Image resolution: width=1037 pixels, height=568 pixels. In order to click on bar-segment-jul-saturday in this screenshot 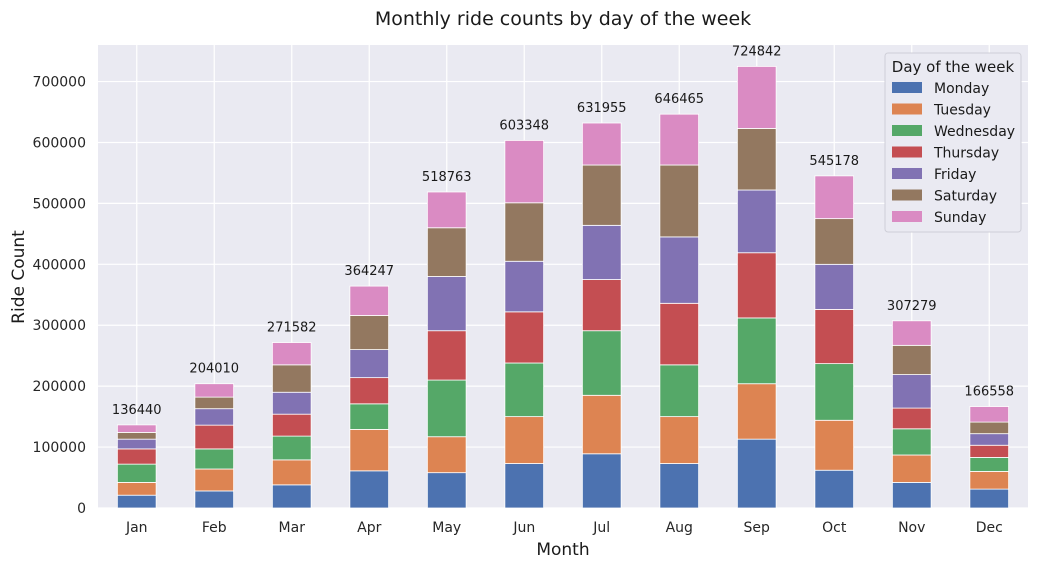, I will do `click(601, 195)`.